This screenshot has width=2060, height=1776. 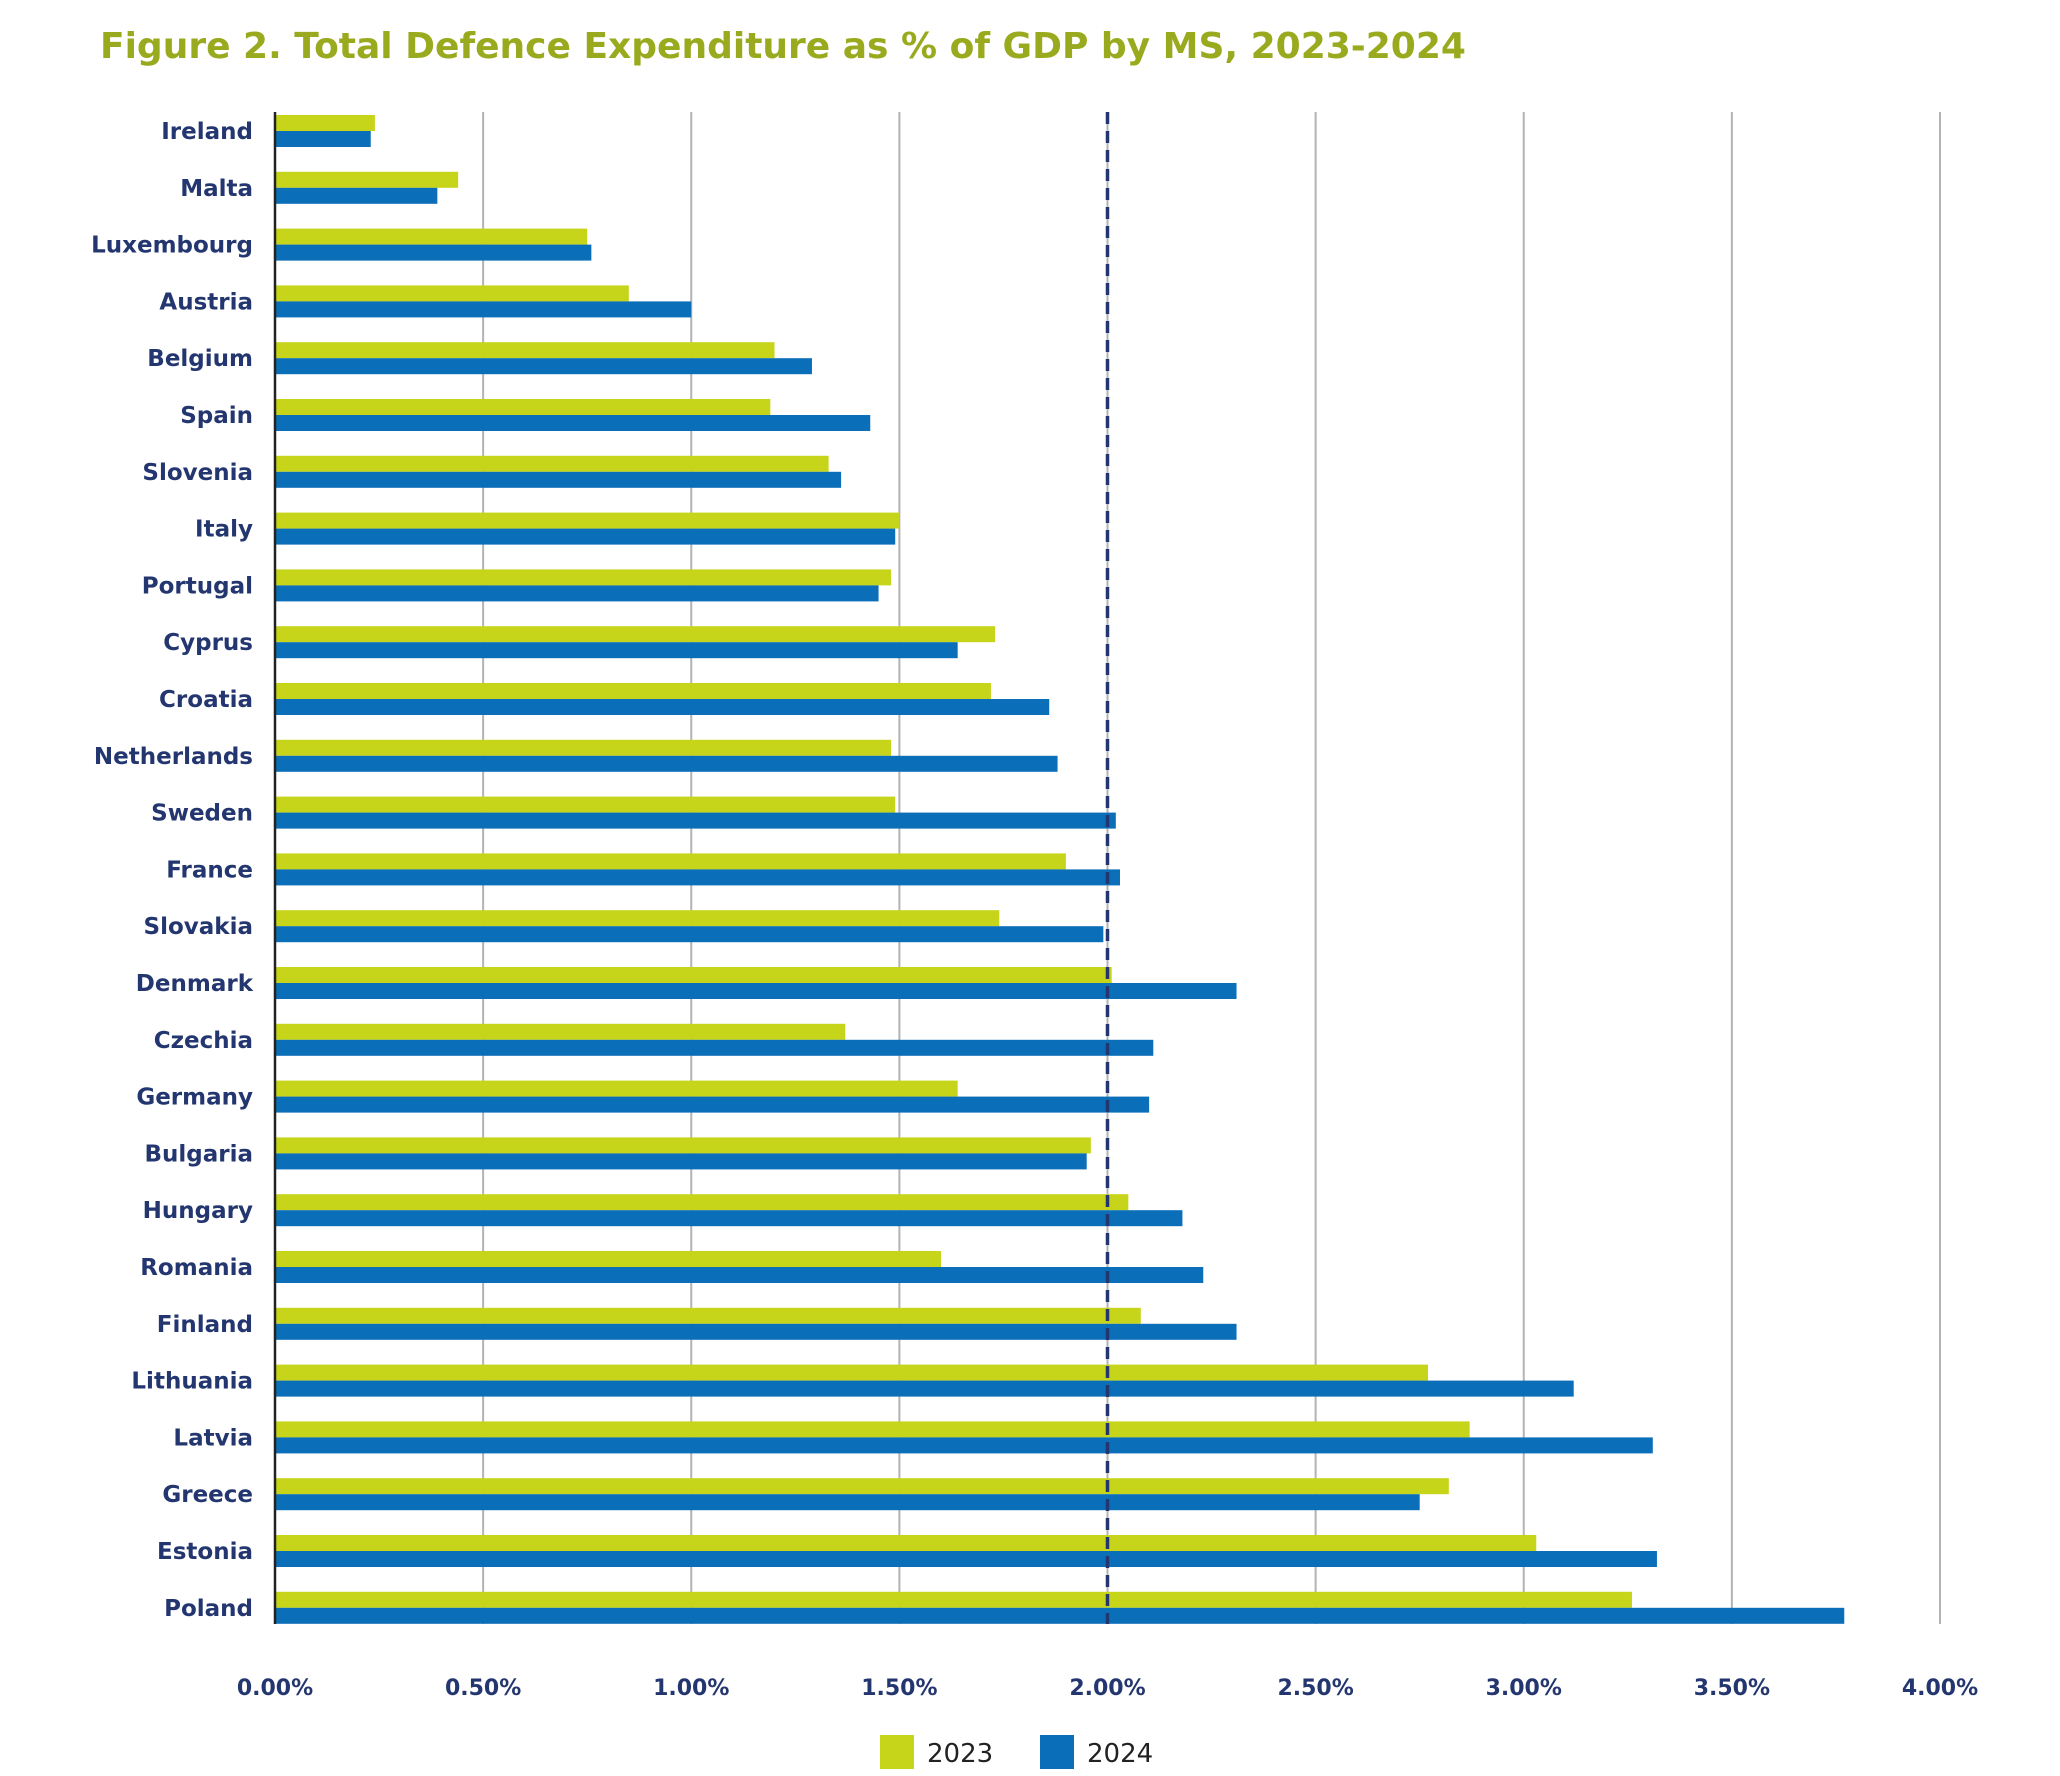 What do you see at coordinates (1732, 1688) in the screenshot?
I see `x-tick-label: 3.50%` at bounding box center [1732, 1688].